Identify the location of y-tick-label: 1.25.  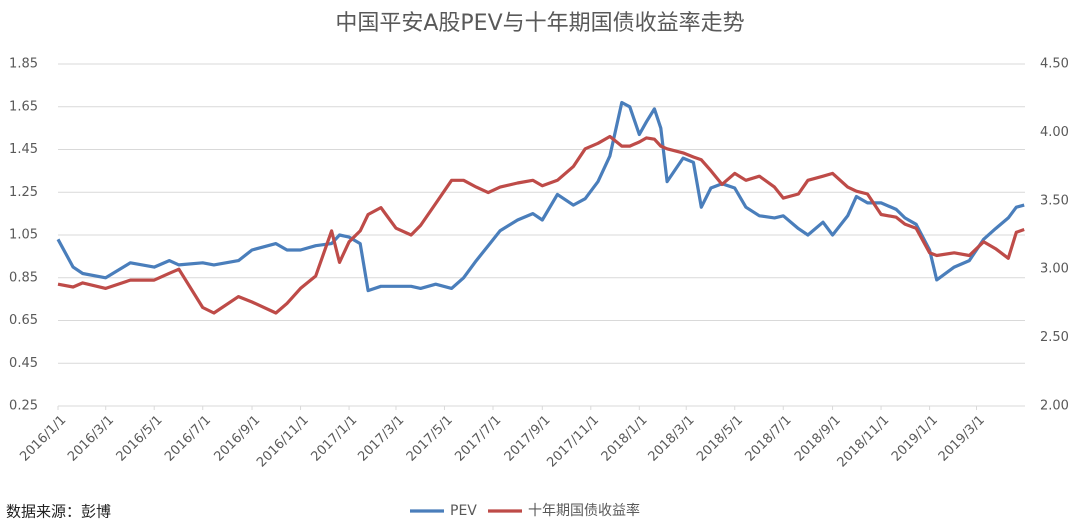
(23, 192).